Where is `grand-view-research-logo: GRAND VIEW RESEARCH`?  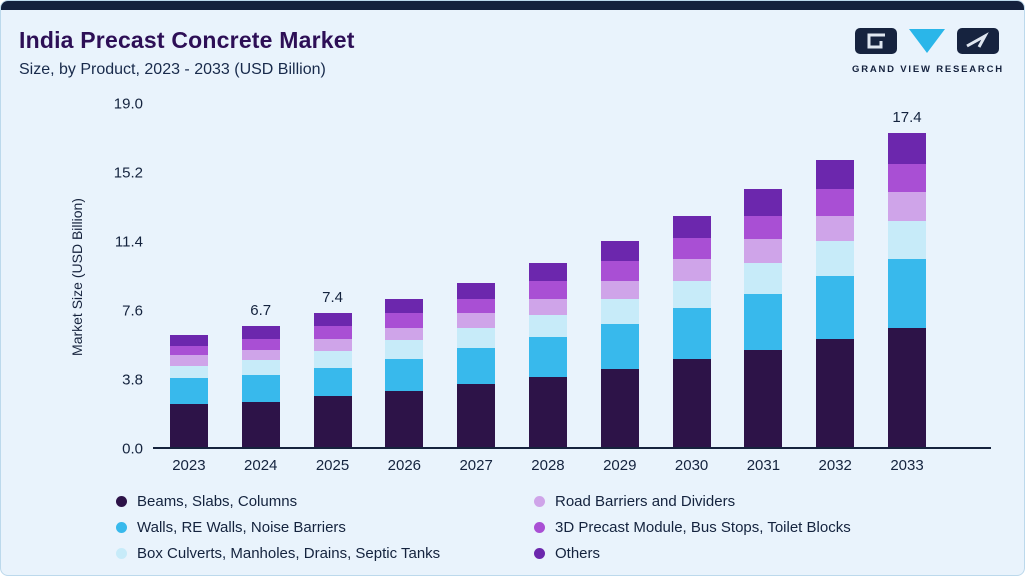 grand-view-research-logo: GRAND VIEW RESEARCH is located at coordinates (927, 51).